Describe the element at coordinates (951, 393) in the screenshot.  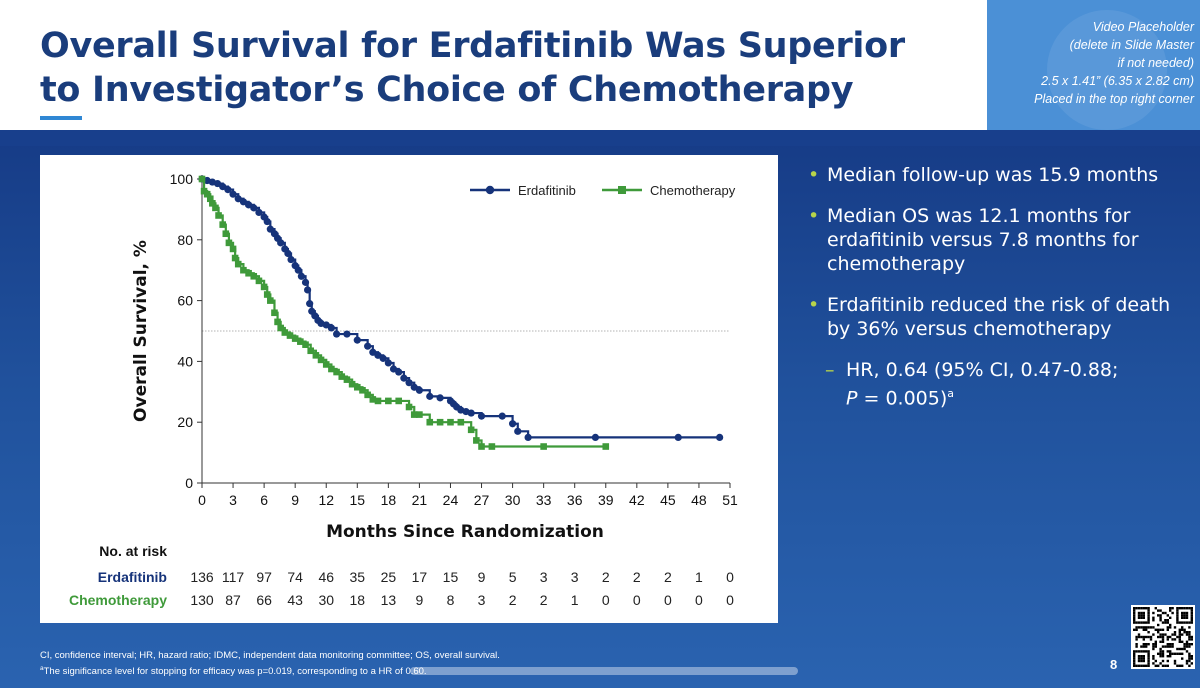
I see `footnote-marker: a` at that location.